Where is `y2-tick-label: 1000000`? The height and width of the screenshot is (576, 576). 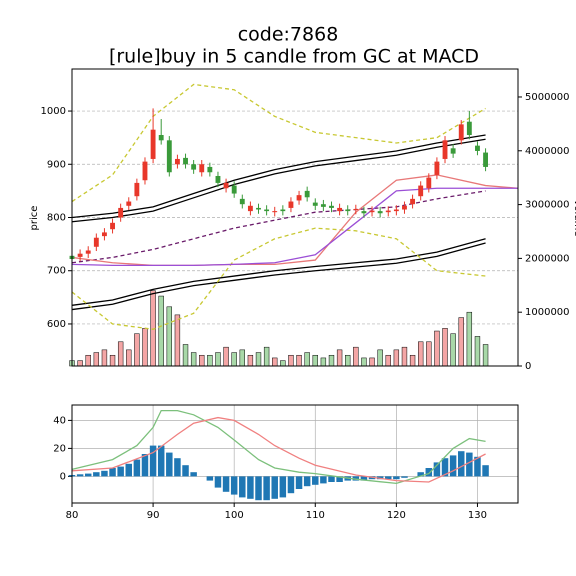
y2-tick-label: 1000000 is located at coordinates (547, 312).